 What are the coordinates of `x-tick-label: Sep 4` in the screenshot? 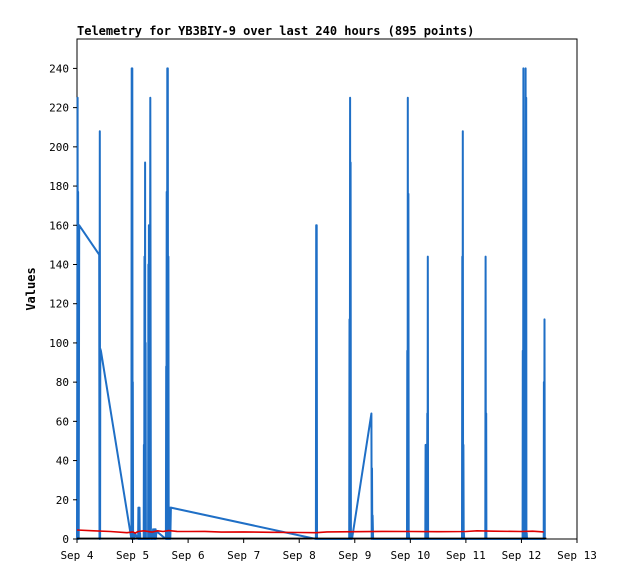 It's located at (76, 555).